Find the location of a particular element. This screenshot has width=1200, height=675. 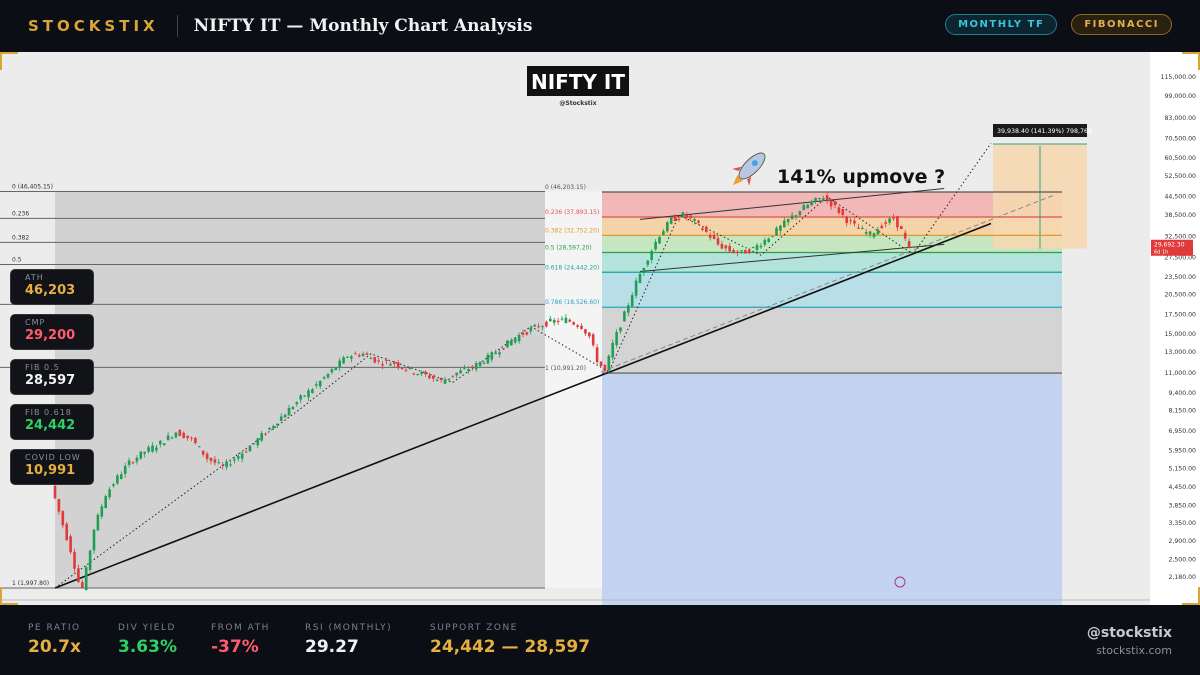

stat-value: 28,597 is located at coordinates (50, 380).